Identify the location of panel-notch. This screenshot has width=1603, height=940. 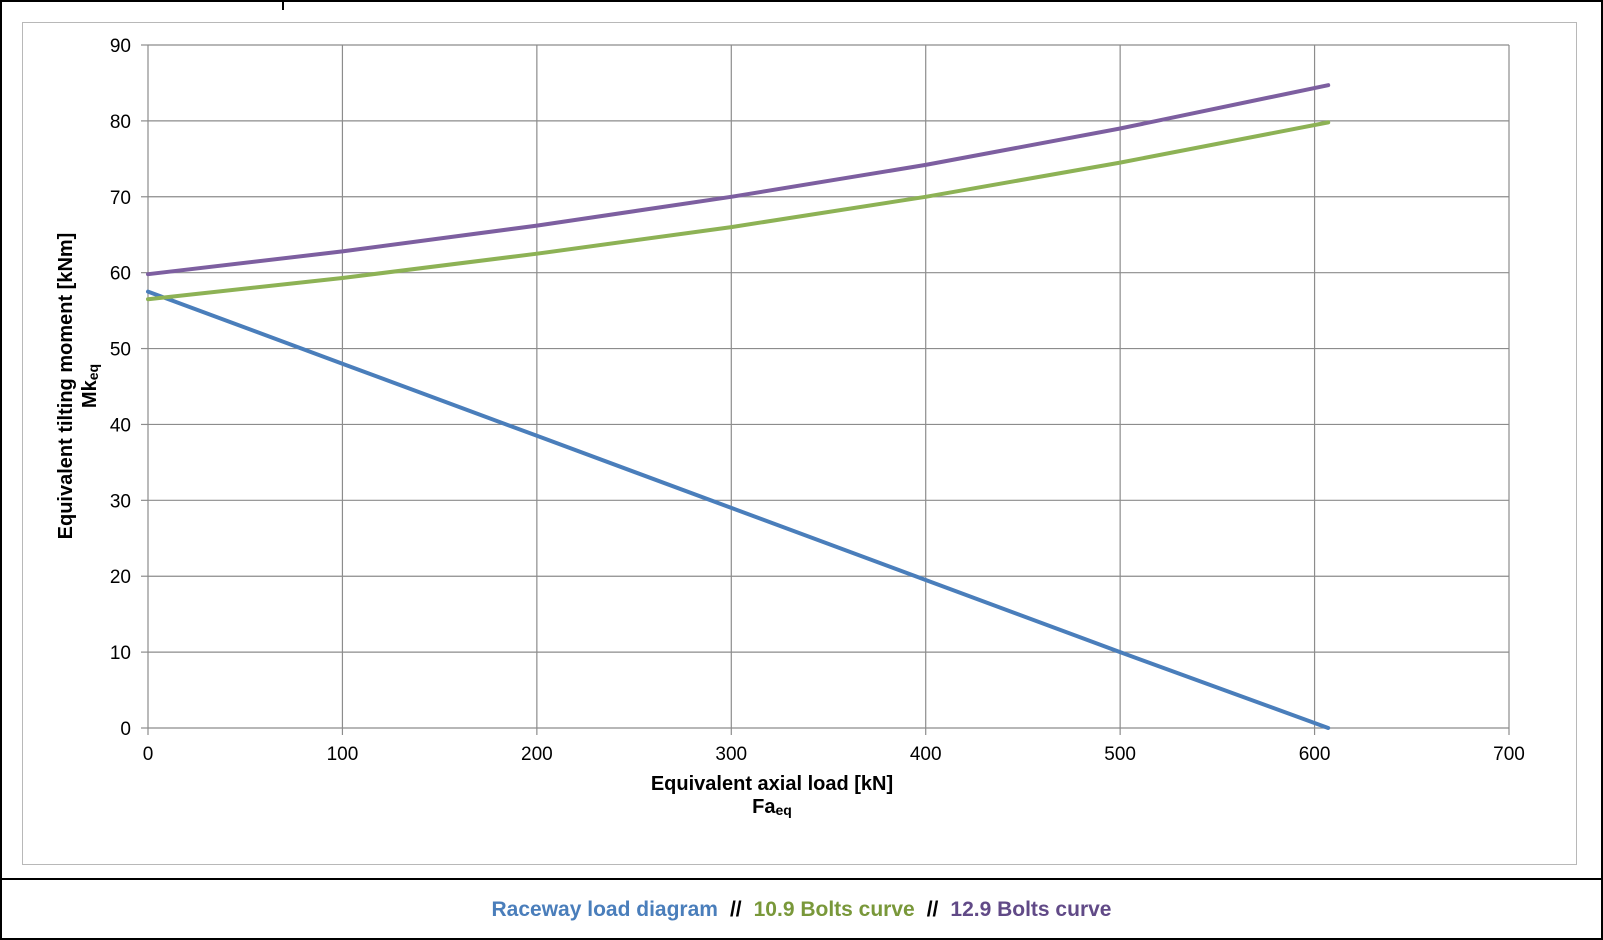
(283, 5).